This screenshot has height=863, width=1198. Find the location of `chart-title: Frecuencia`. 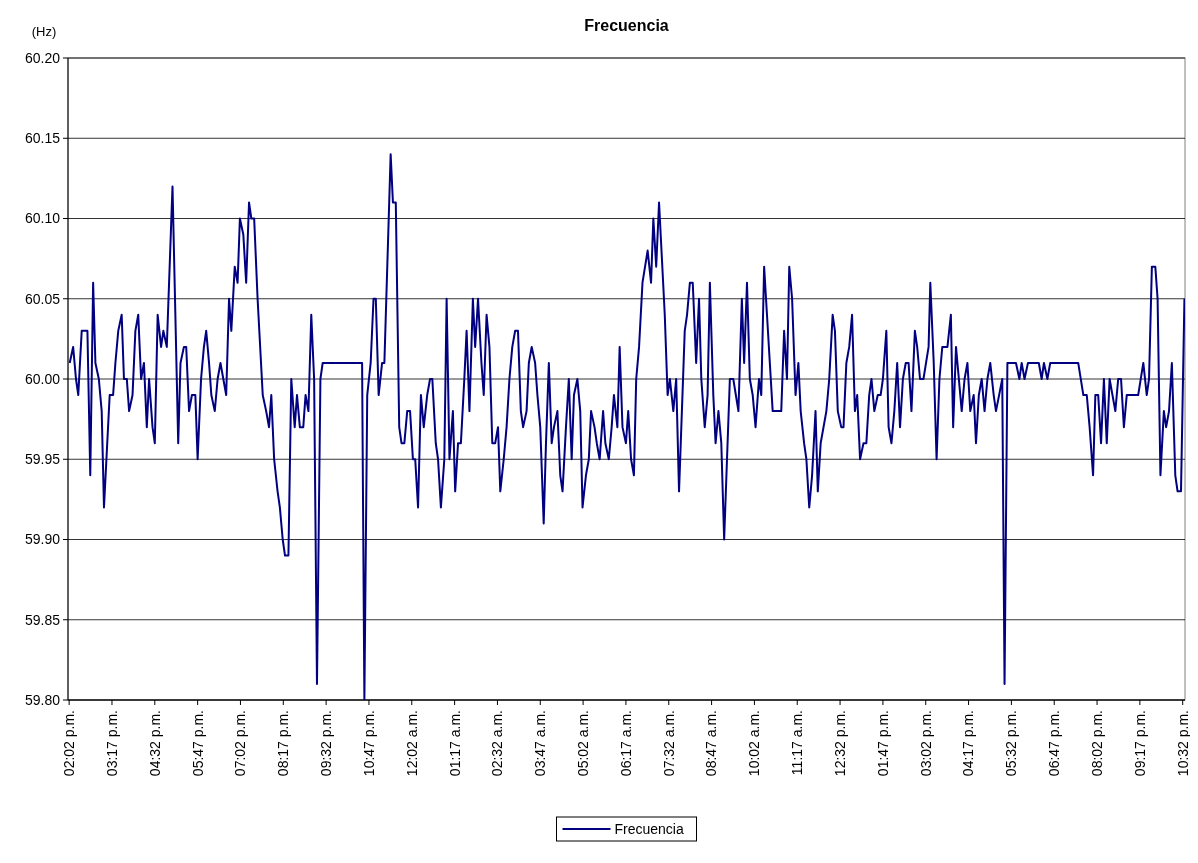

chart-title: Frecuencia is located at coordinates (626, 25).